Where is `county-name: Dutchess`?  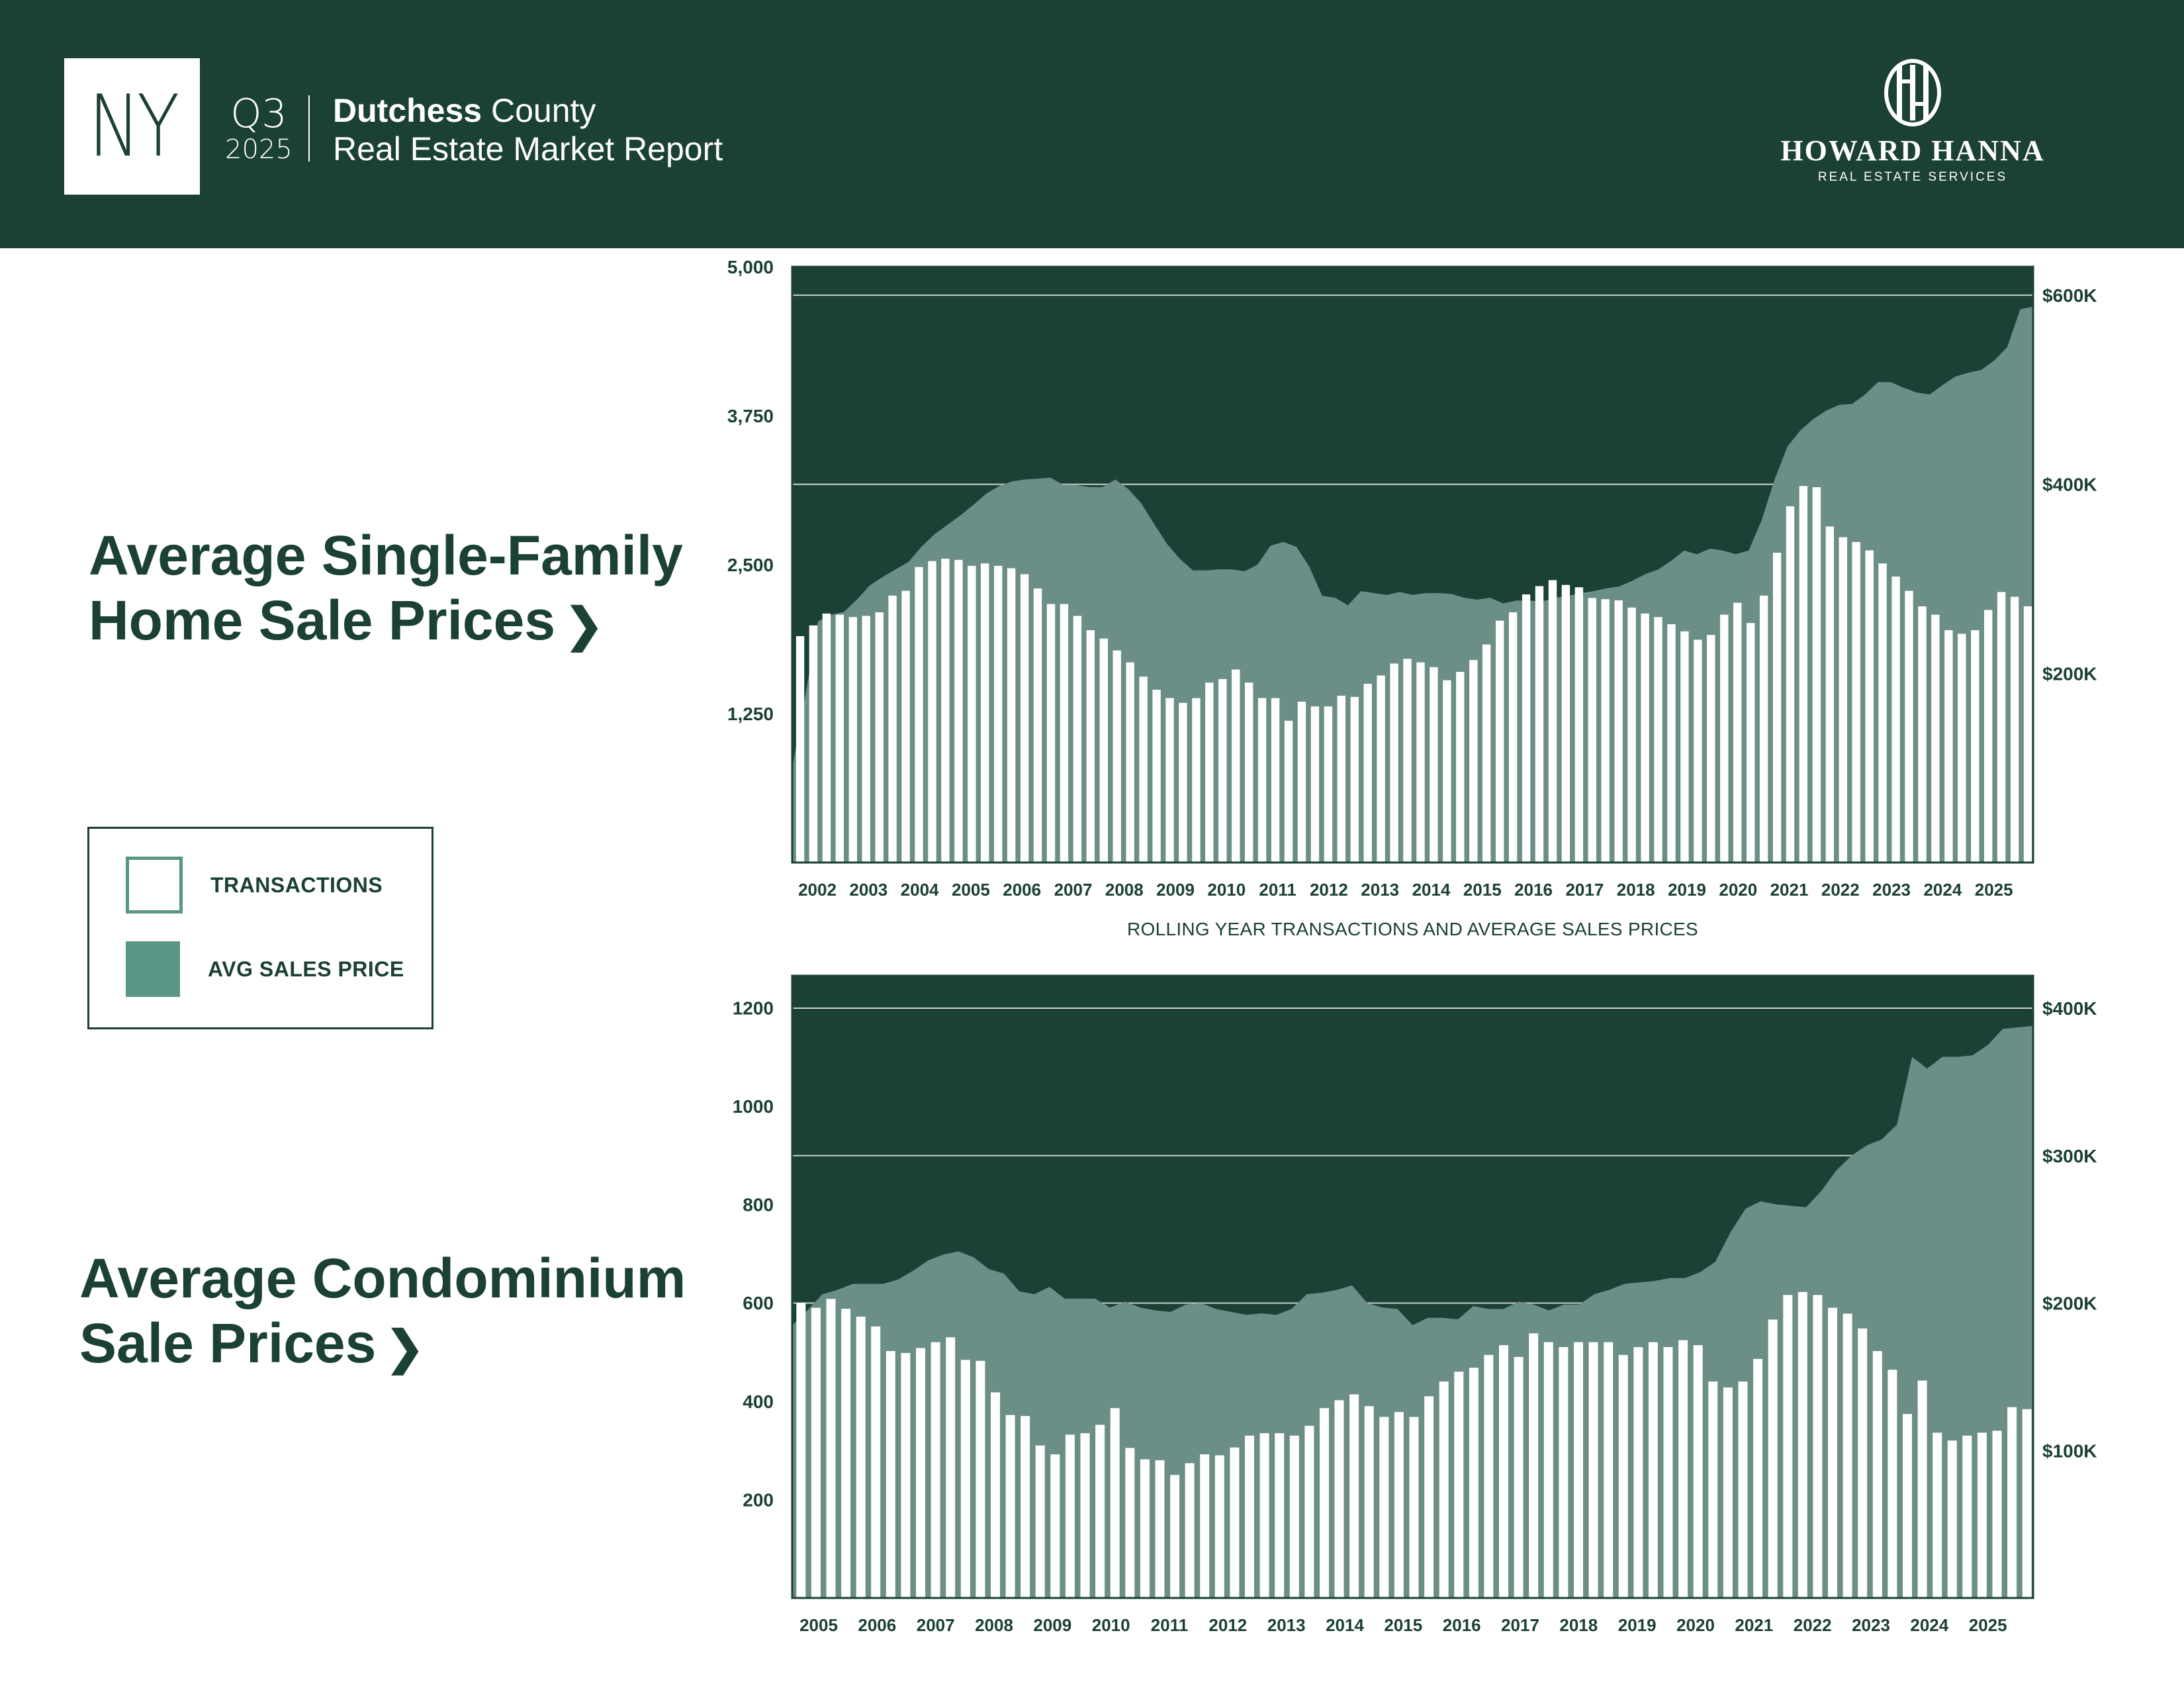
county-name: Dutchess is located at coordinates (407, 110).